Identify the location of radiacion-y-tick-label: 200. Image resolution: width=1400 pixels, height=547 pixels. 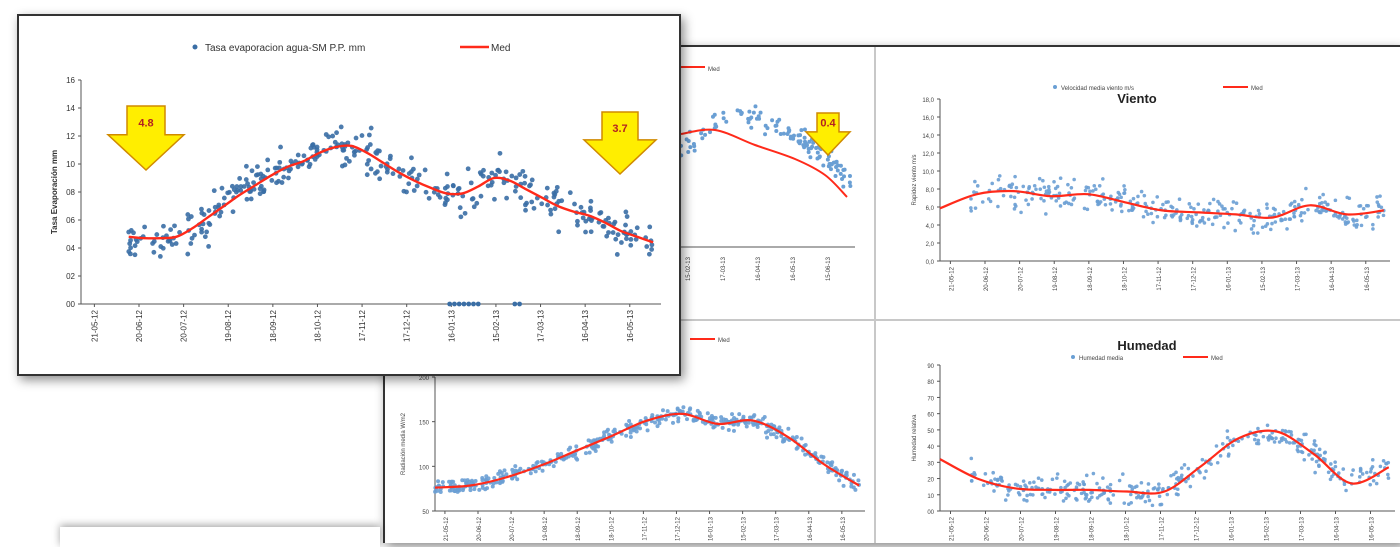
(424, 379).